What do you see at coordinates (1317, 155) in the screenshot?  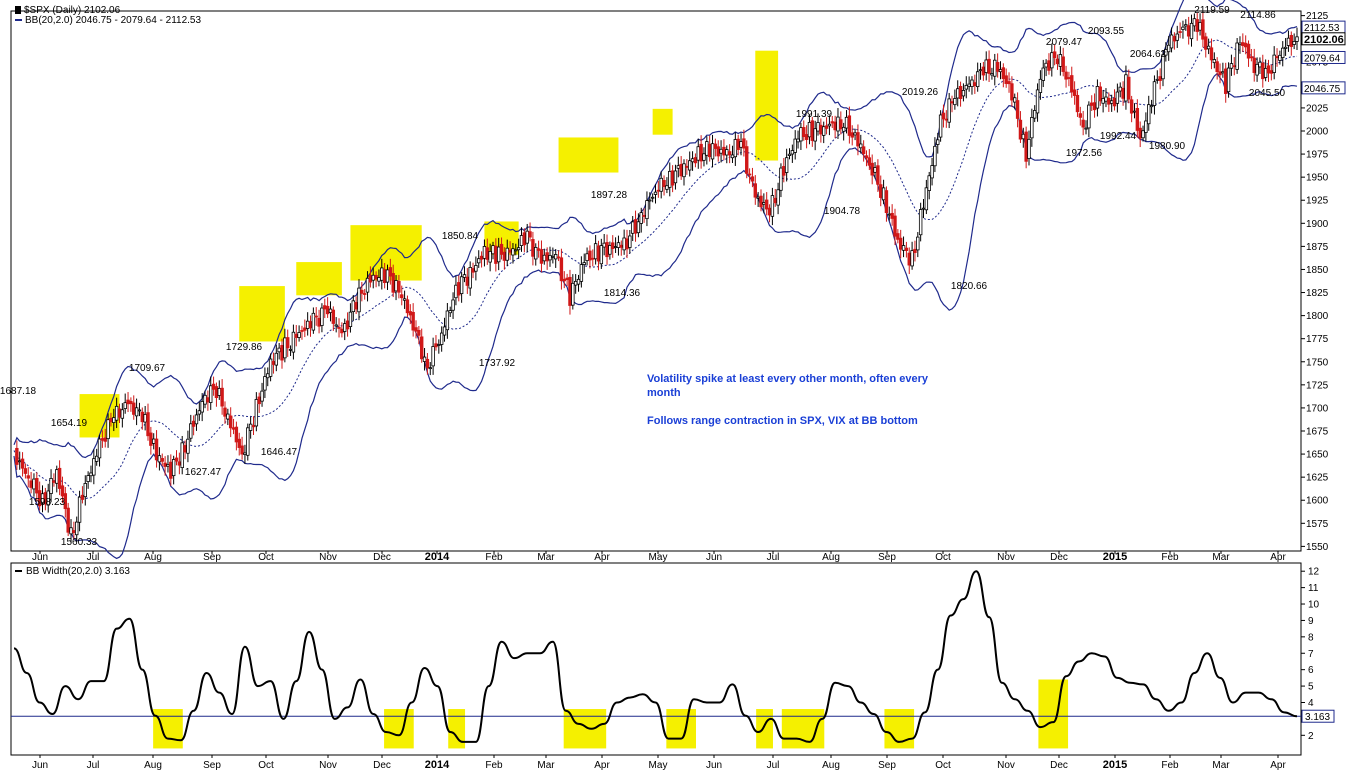 I see `price-tick-label: 1975` at bounding box center [1317, 155].